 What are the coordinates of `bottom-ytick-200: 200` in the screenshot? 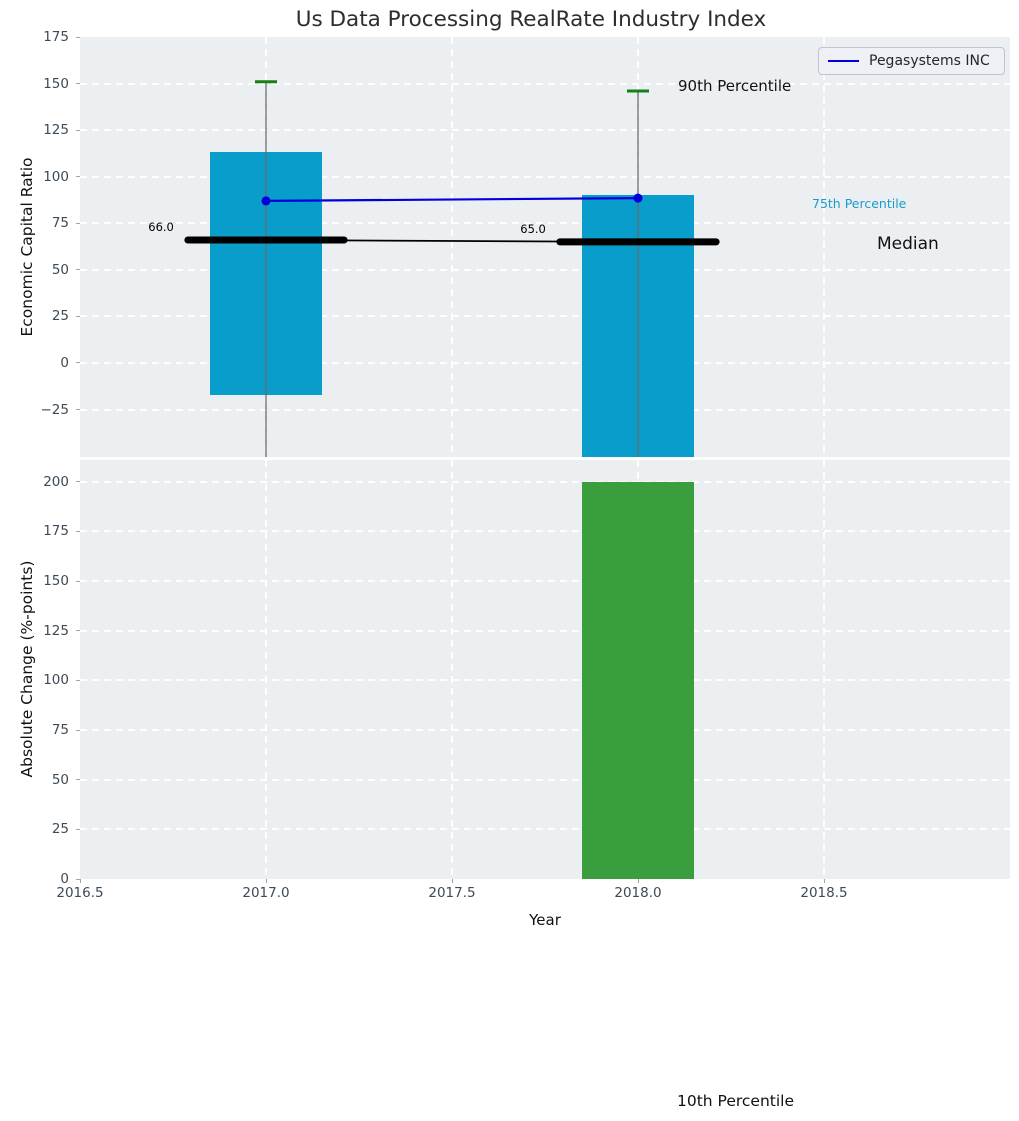 It's located at (56, 481).